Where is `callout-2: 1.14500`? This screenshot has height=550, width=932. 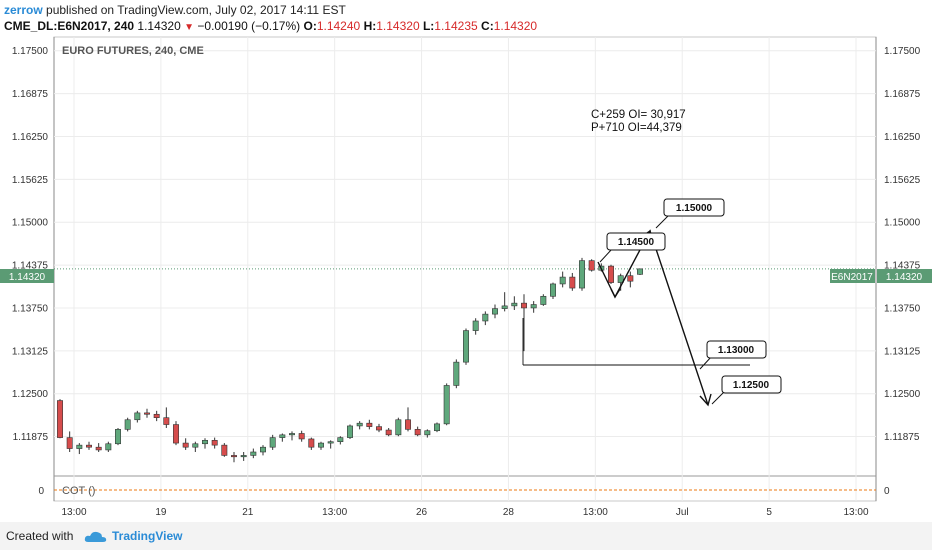 callout-2: 1.14500 is located at coordinates (632, 247).